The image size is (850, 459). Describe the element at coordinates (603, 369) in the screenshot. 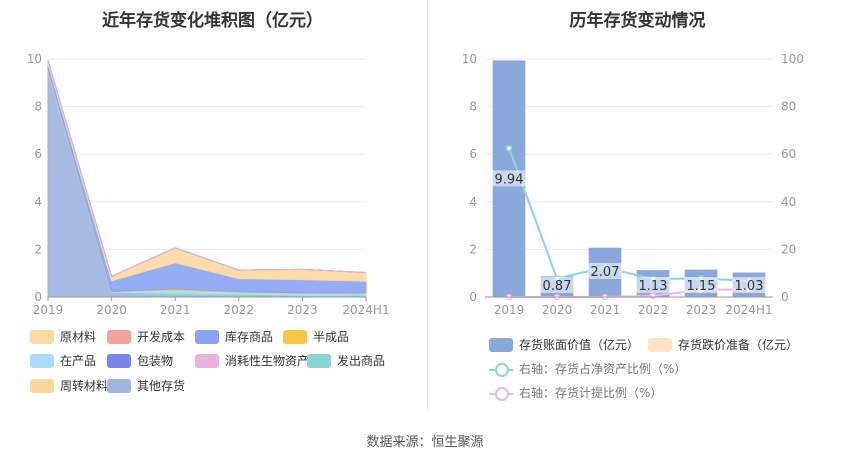

I see `legend-label: 右轴：存货占净资产比例（%）` at that location.